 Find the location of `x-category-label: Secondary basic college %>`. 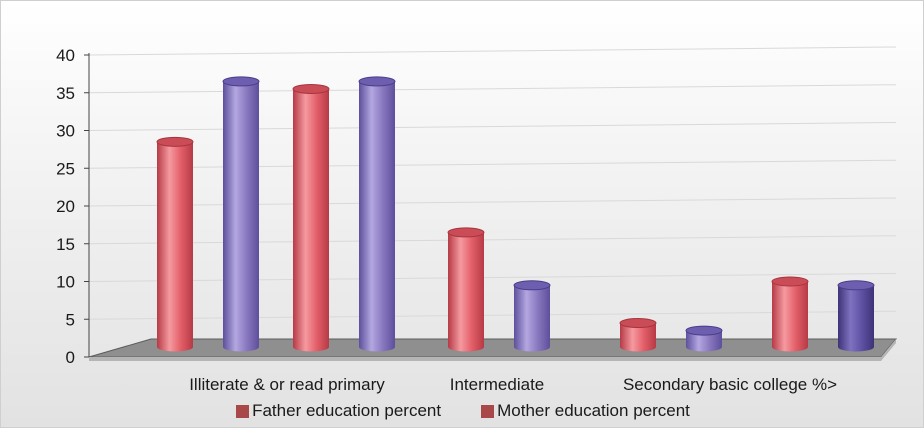

x-category-label: Secondary basic college %> is located at coordinates (730, 384).